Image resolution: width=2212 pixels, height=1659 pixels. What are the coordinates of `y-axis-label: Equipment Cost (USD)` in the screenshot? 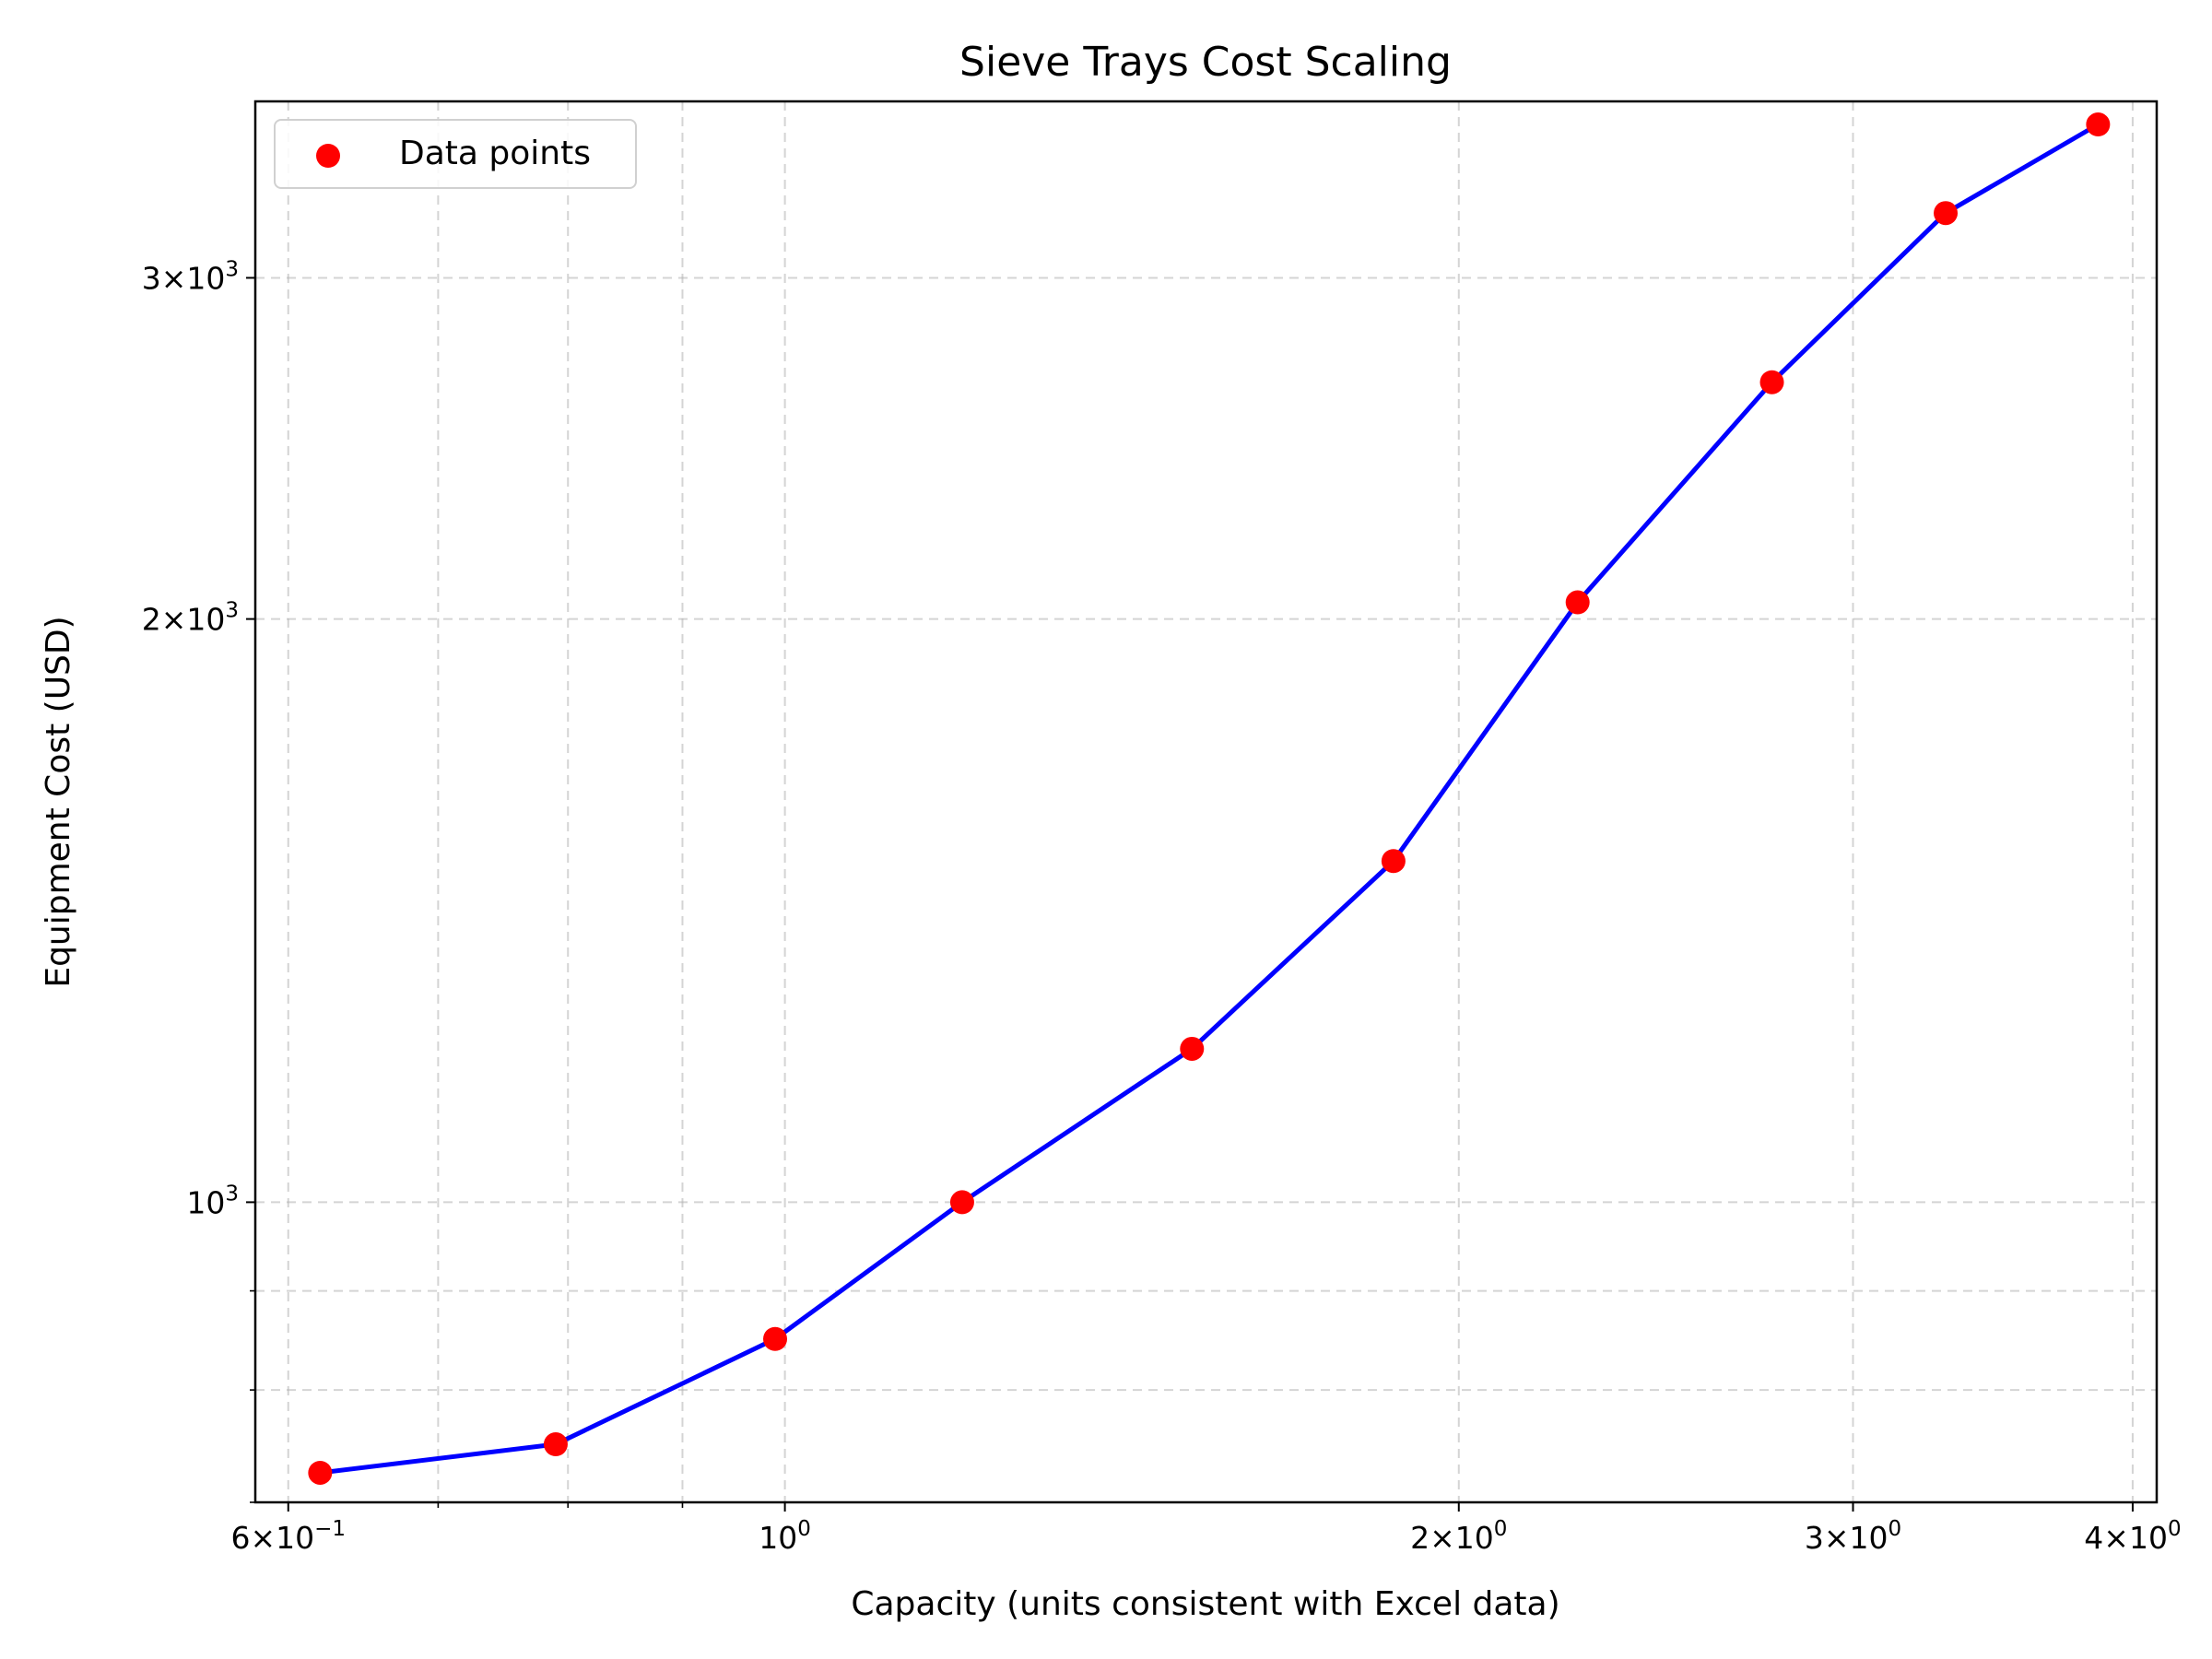 It's located at (58, 801).